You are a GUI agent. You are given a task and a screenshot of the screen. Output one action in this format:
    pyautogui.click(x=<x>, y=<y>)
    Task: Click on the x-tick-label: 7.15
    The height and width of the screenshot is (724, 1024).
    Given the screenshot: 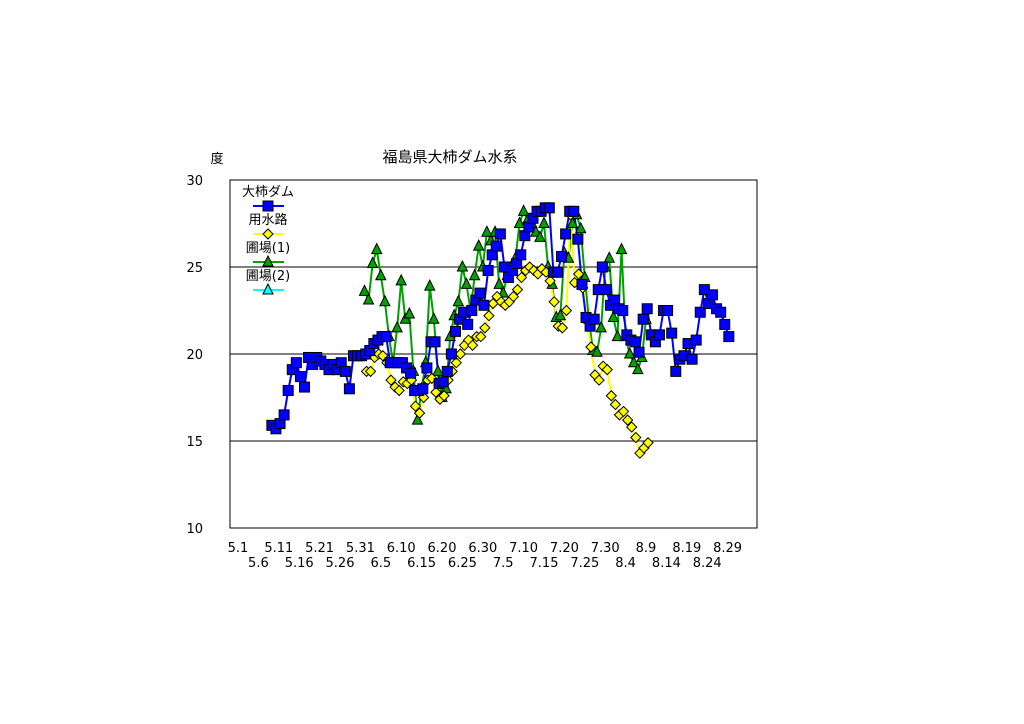 What is the action you would take?
    pyautogui.click(x=544, y=563)
    